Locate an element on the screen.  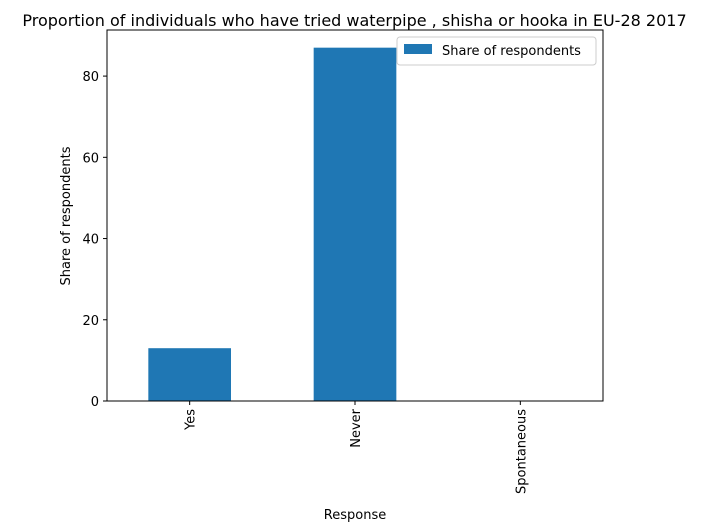
legend: Share of respondents is located at coordinates (496, 51).